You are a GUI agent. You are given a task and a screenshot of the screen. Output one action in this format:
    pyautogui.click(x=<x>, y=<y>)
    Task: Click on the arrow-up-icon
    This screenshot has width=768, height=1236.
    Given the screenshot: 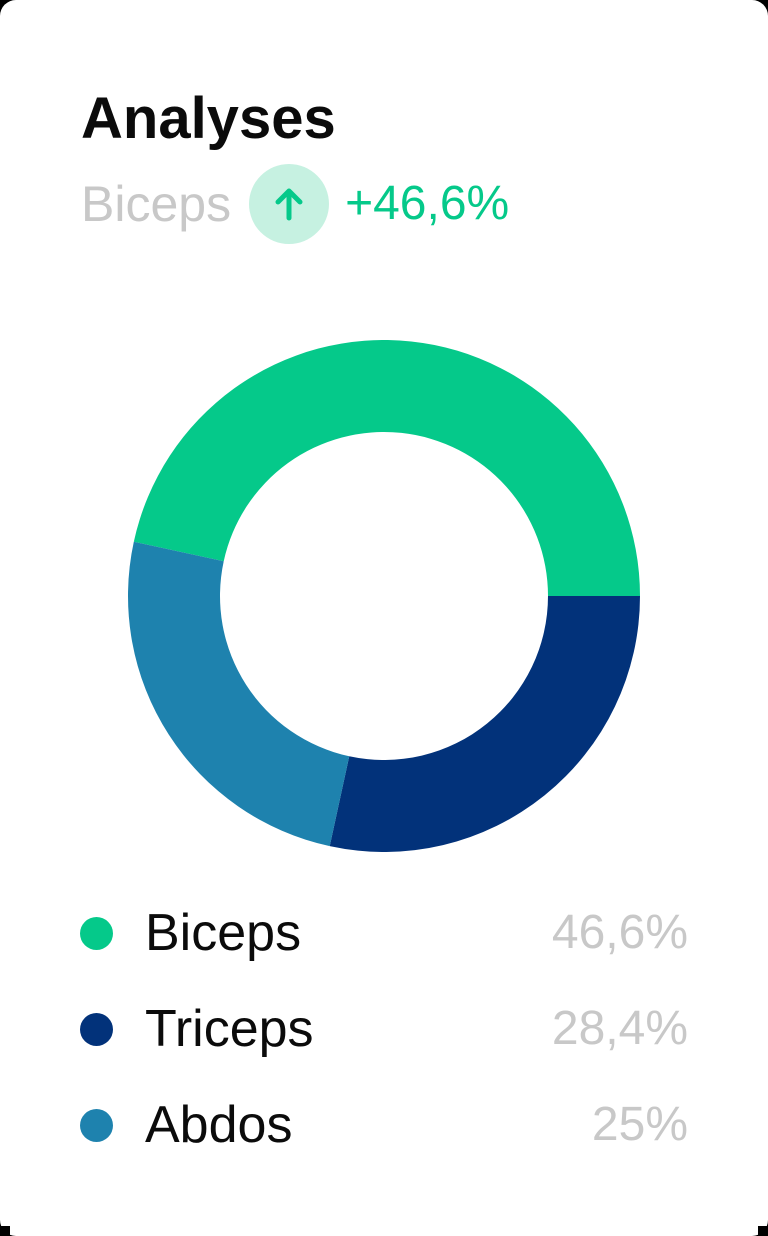 What is the action you would take?
    pyautogui.click(x=289, y=204)
    